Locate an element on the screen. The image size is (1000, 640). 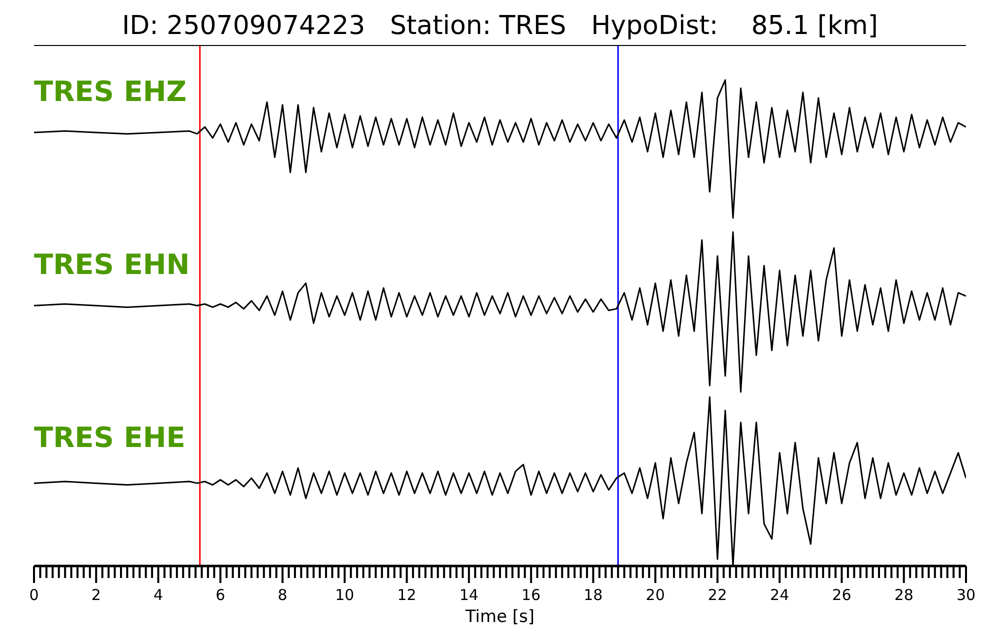
annotation: TRES EHN is located at coordinates (112, 265).